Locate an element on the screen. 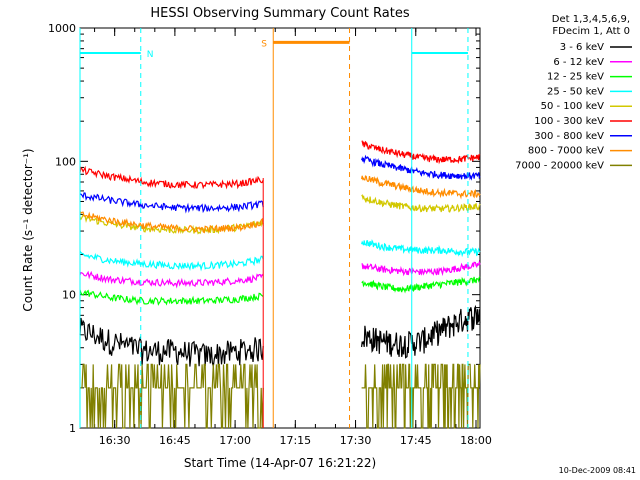 The height and width of the screenshot is (480, 640). legend-header-line: Det 1,3,4,5,6,9, is located at coordinates (591, 19).